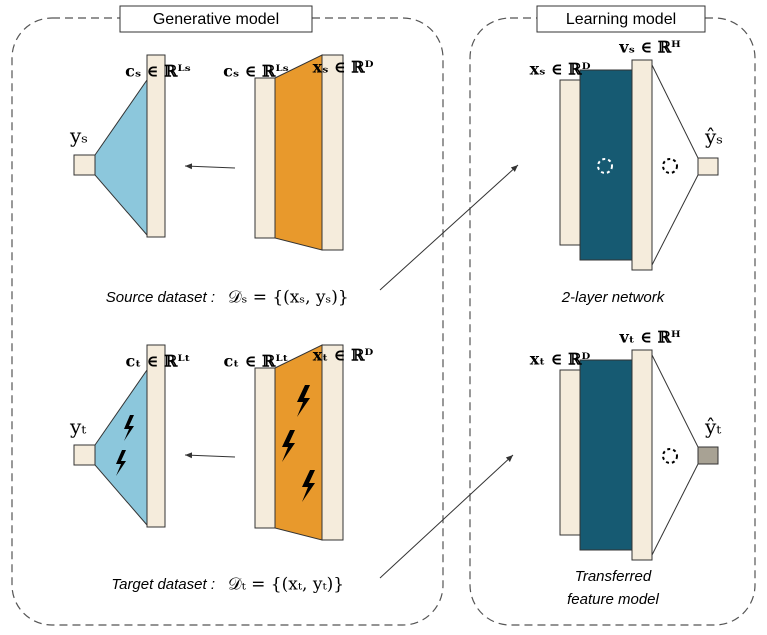 Image resolution: width=767 pixels, height=635 pixels. I want to click on caption: 2-layer network, so click(613, 297).